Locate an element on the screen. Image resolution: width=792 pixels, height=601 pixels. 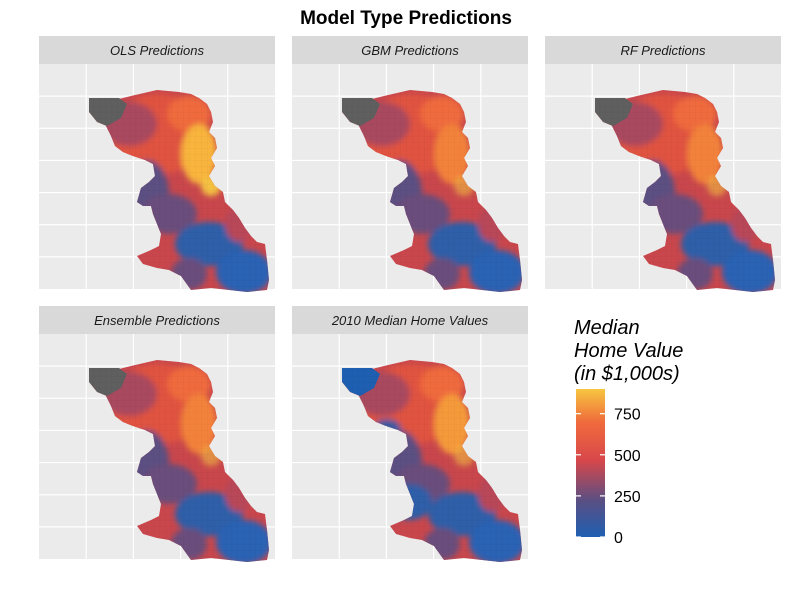
legend-ticks: 750 500 250 0 is located at coordinates (608, 477).